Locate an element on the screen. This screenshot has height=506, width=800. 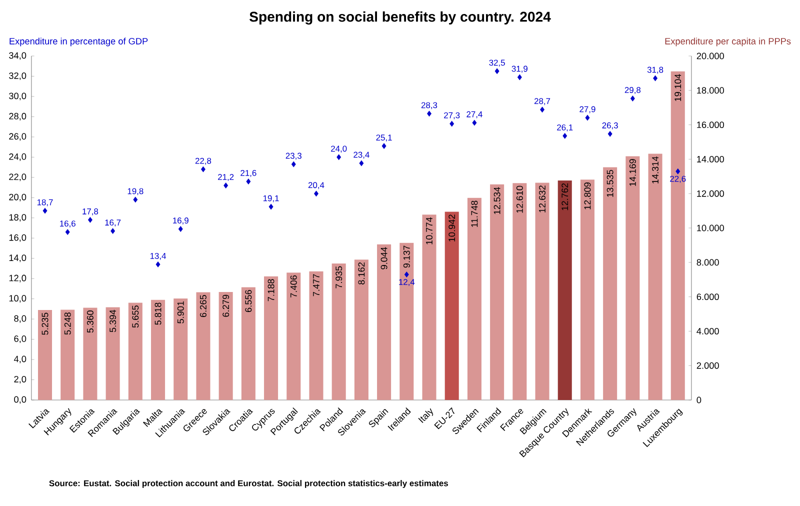
data-label: 8.162 is located at coordinates (361, 273).